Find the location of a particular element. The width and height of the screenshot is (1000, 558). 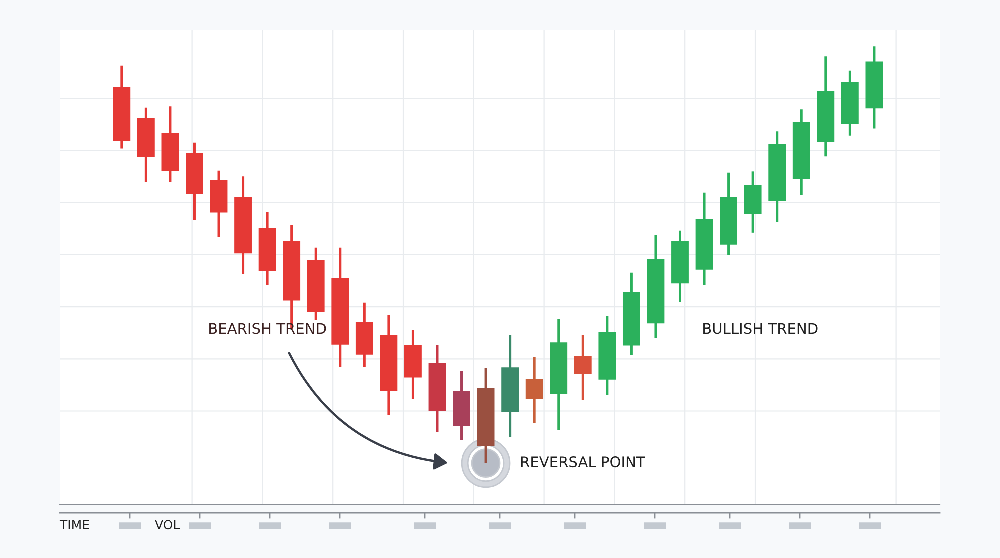

text: VOL is located at coordinates (167, 525).